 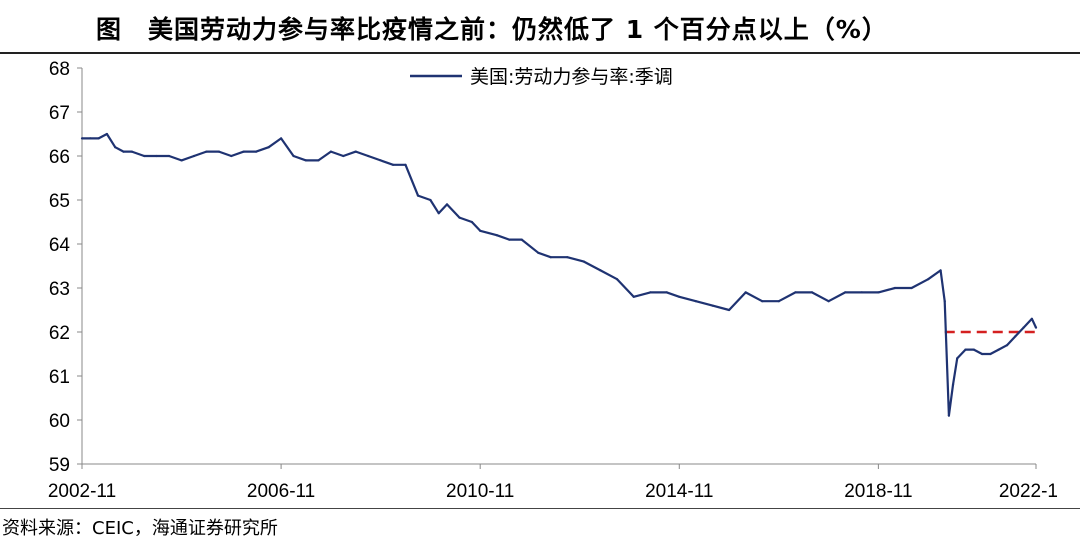 I want to click on y-tick-label: 60, so click(x=59, y=421).